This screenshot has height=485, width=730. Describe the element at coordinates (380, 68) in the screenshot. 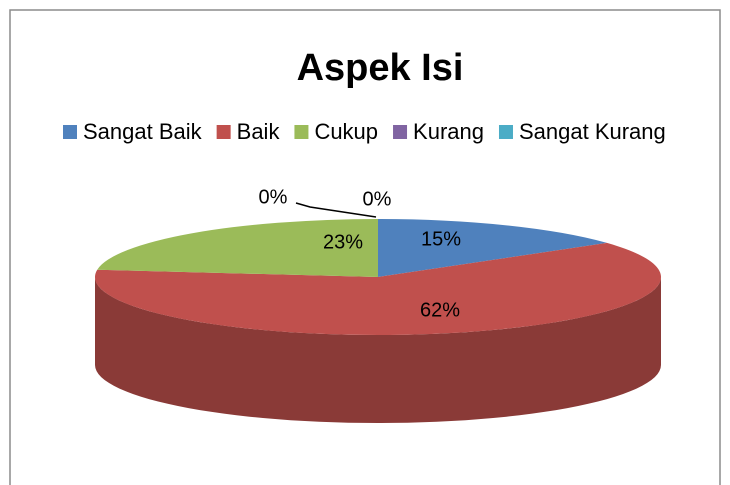

I see `chart-title: Aspek Isi` at that location.